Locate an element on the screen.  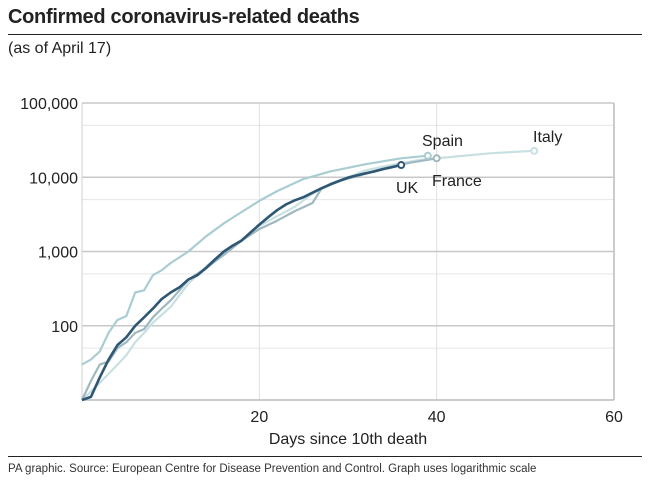
x-tick-label: 40 is located at coordinates (437, 417).